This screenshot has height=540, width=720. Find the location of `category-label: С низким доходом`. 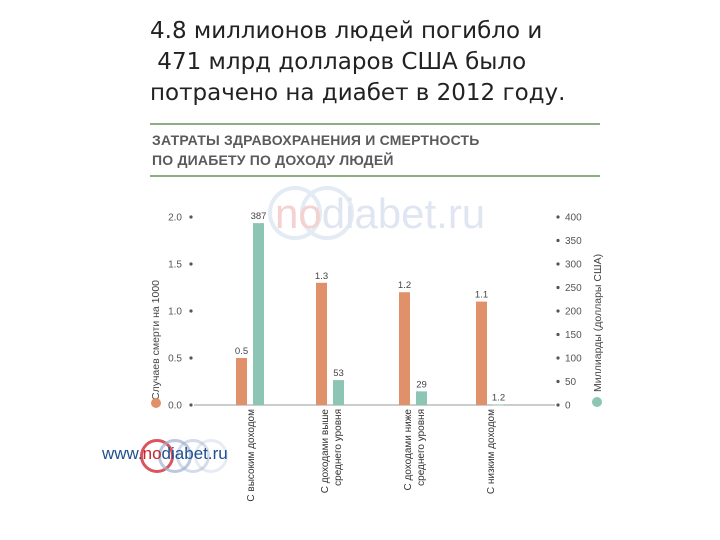

category-label: С низким доходом is located at coordinates (491, 451).